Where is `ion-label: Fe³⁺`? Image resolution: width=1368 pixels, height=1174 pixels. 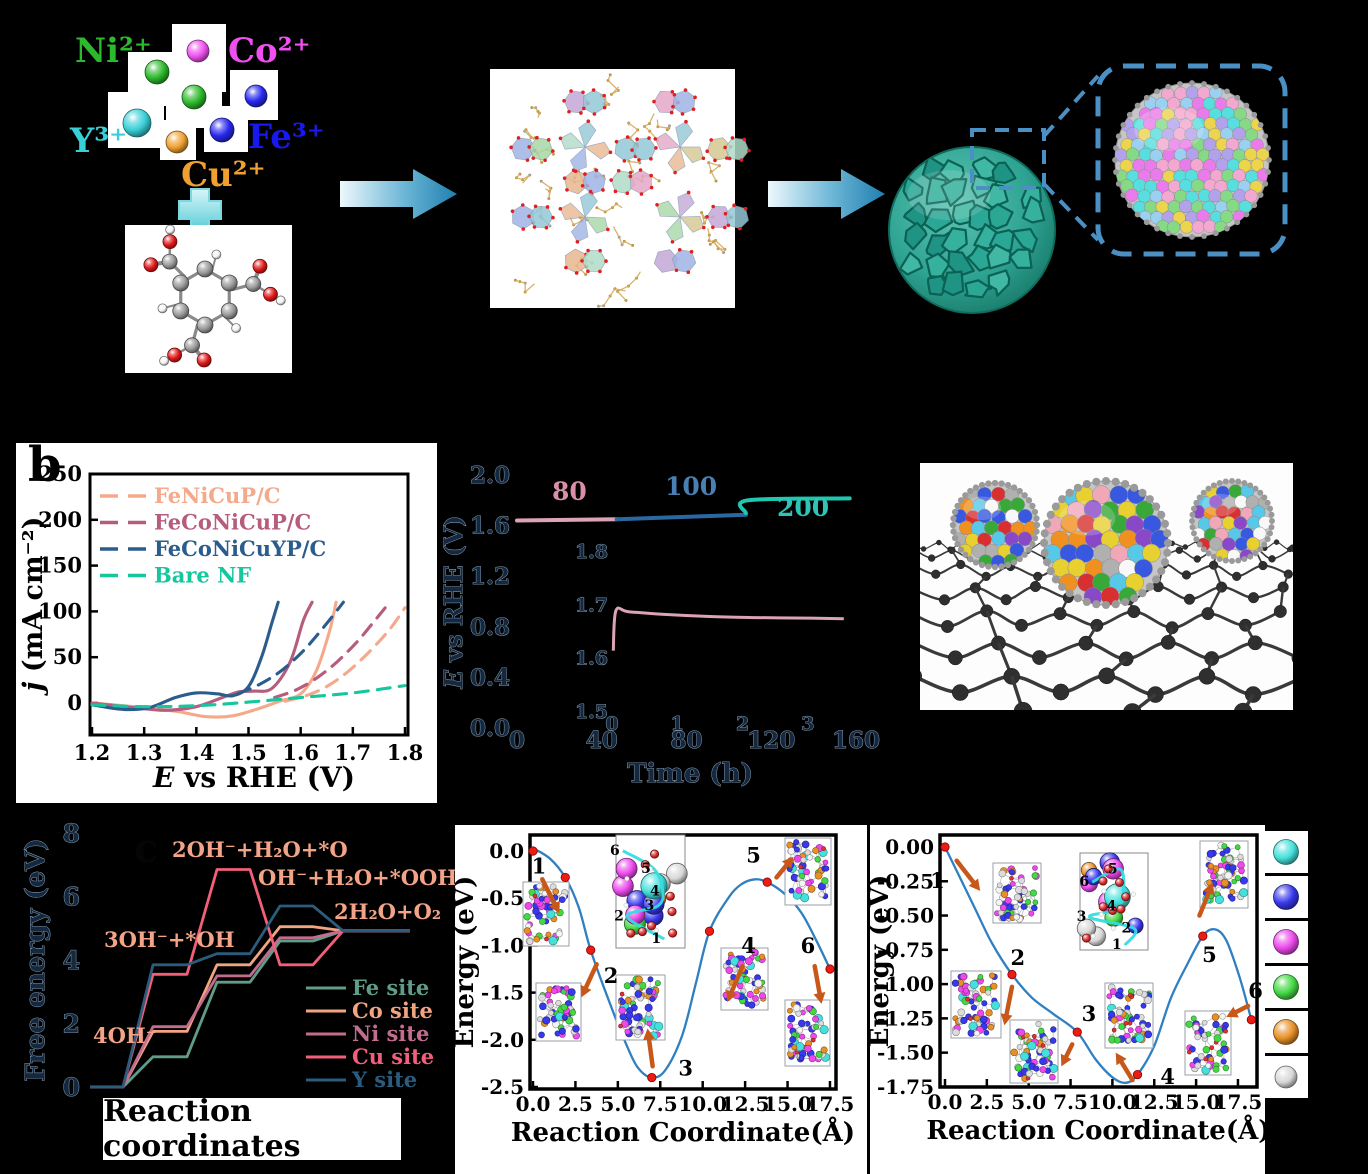
ion-label: Fe³⁺ is located at coordinates (286, 137).